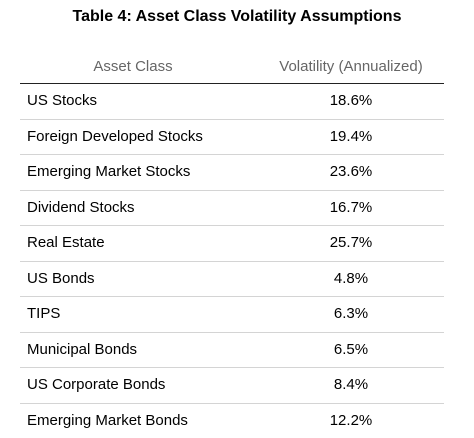 The height and width of the screenshot is (438, 474). What do you see at coordinates (351, 279) in the screenshot?
I see `volatility-cell: 4.8%` at bounding box center [351, 279].